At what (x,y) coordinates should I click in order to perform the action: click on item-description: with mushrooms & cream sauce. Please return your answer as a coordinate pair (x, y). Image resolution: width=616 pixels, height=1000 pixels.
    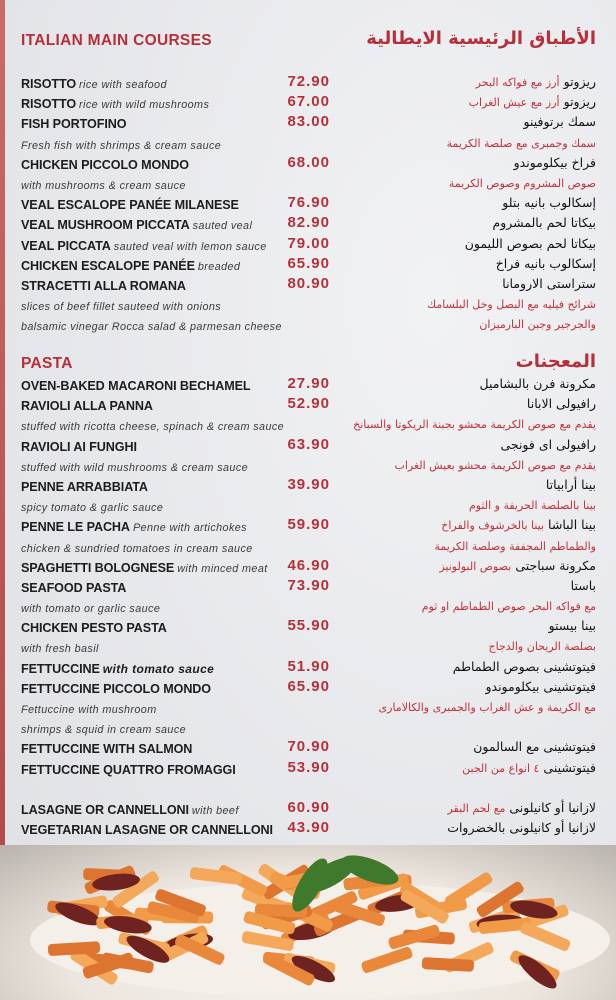
    Looking at the image, I should click on (103, 185).